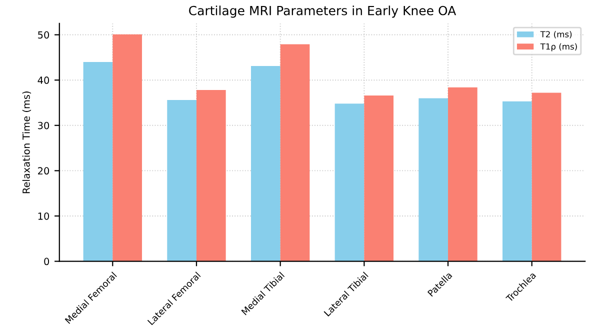 The image size is (594, 335). I want to click on y-tick-label: 0, so click(47, 262).